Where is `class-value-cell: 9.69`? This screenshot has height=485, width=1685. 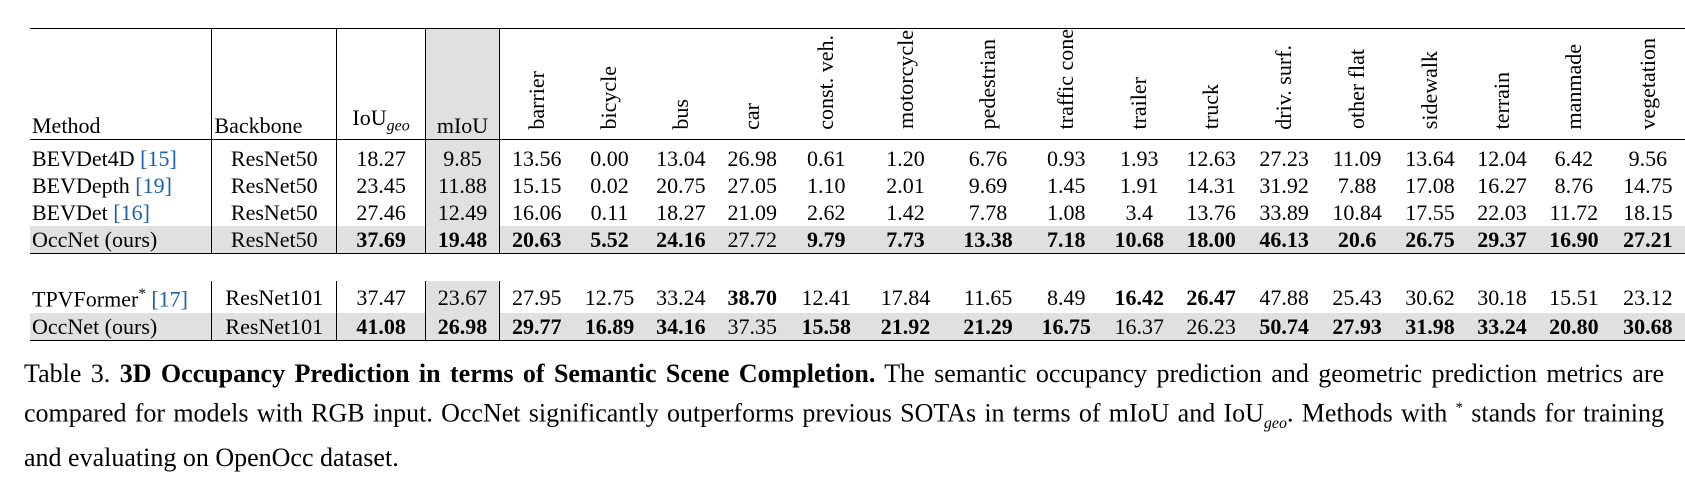
class-value-cell: 9.69 is located at coordinates (988, 186).